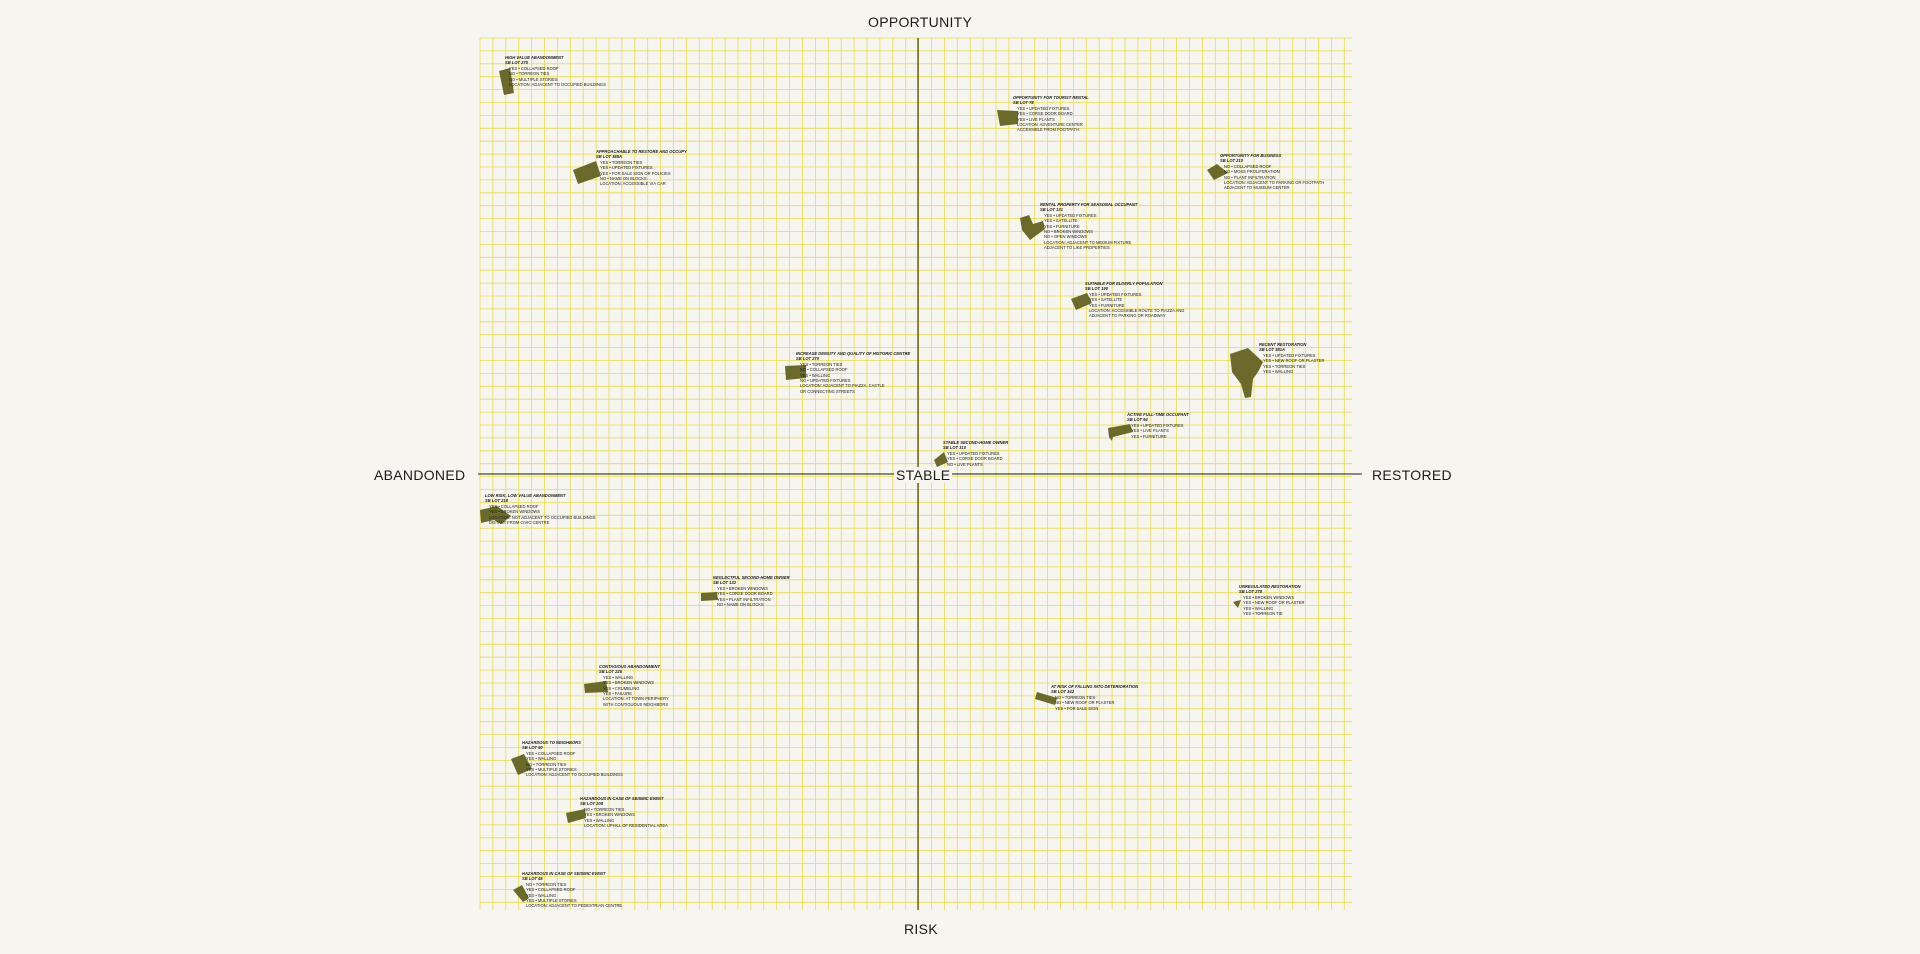 This screenshot has height=954, width=1920. Describe the element at coordinates (420, 475) in the screenshot. I see `axis-label-left: ABANDONED` at that location.